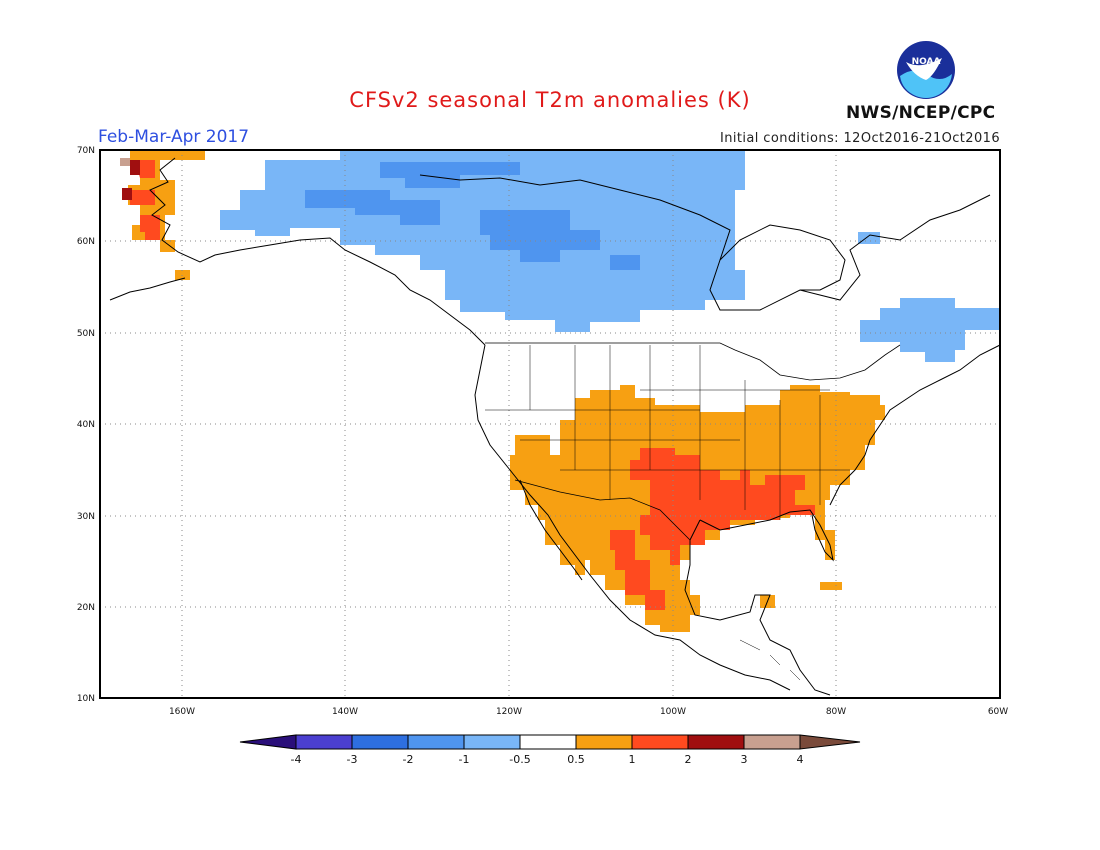 The image size is (1100, 850). Describe the element at coordinates (86, 699) in the screenshot. I see `lat-label: 10N` at that location.